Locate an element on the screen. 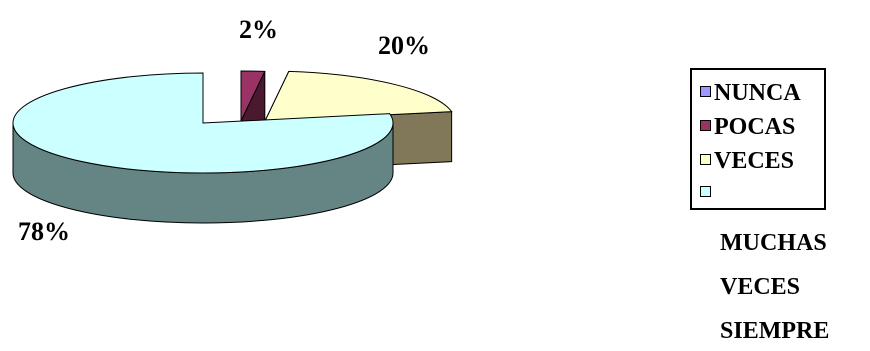 The width and height of the screenshot is (870, 351). legend-swatch-pocas is located at coordinates (705, 125).